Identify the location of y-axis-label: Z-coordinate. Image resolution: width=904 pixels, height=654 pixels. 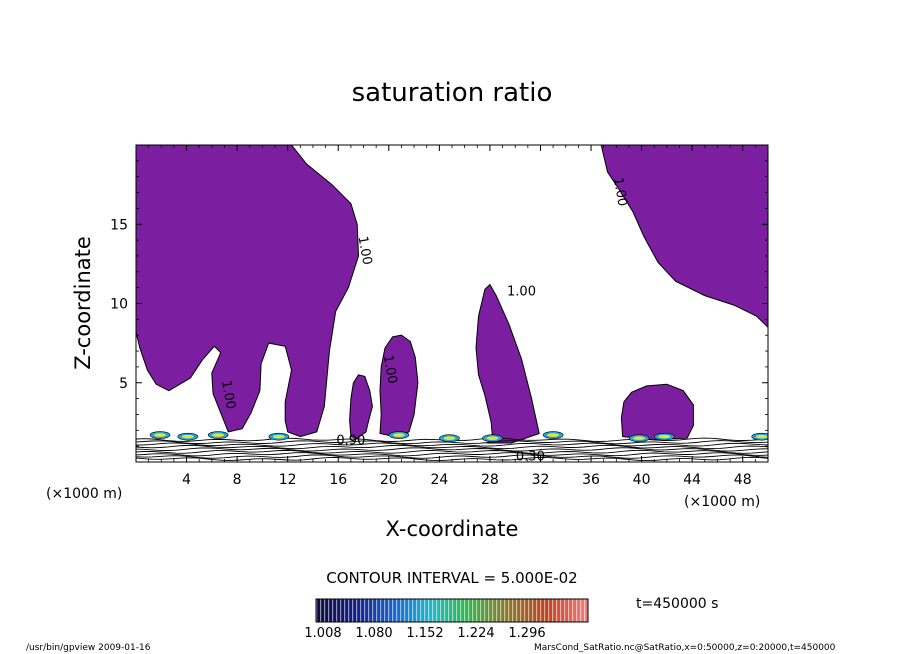
(83, 303).